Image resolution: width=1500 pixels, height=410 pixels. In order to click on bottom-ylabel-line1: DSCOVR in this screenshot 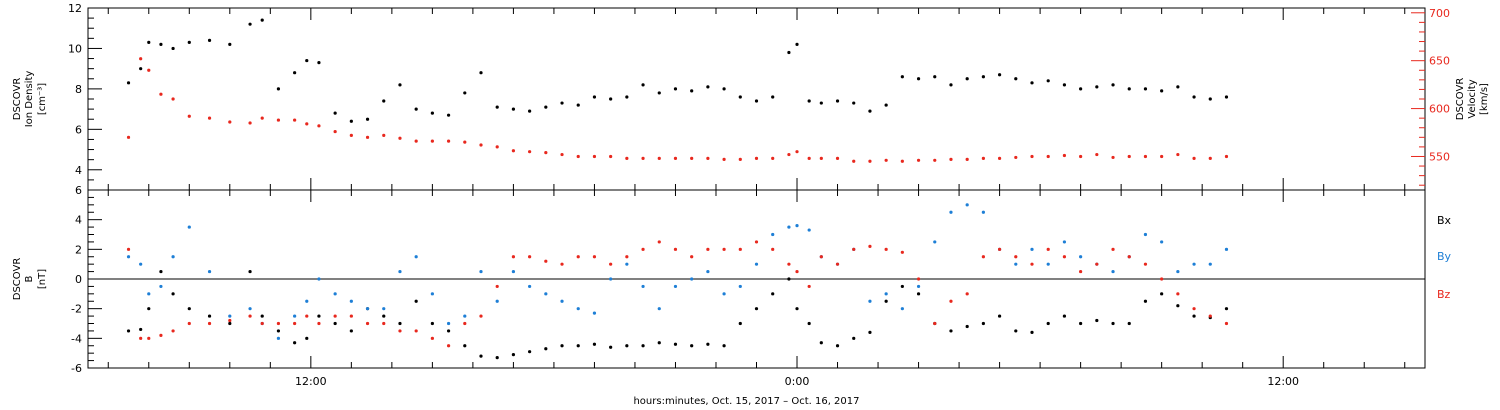, I will do `click(17, 279)`.